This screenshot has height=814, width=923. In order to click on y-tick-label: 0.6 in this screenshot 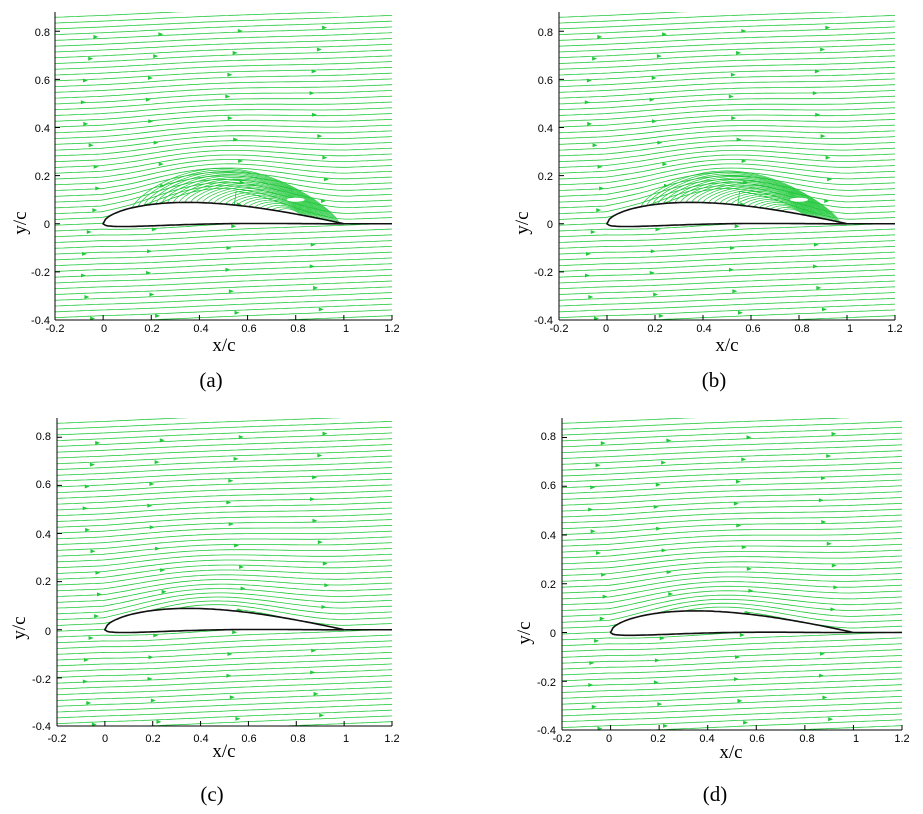, I will do `click(42, 81)`.